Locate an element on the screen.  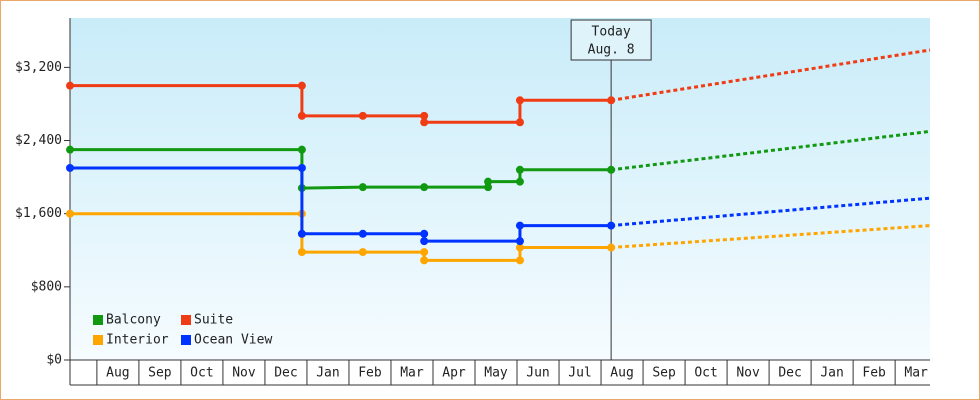
today-label: Aug. 8 is located at coordinates (611, 50).